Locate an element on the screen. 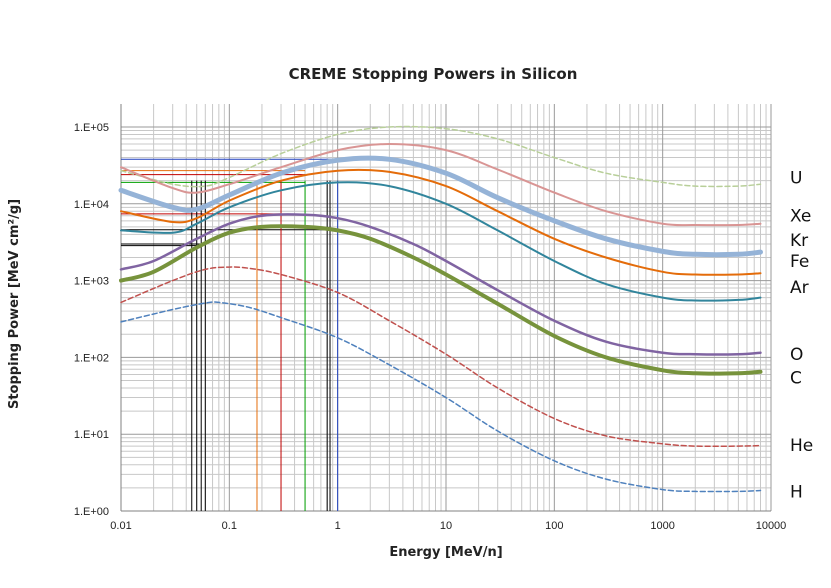 The image size is (831, 588). series-line-fe is located at coordinates (441, 222).